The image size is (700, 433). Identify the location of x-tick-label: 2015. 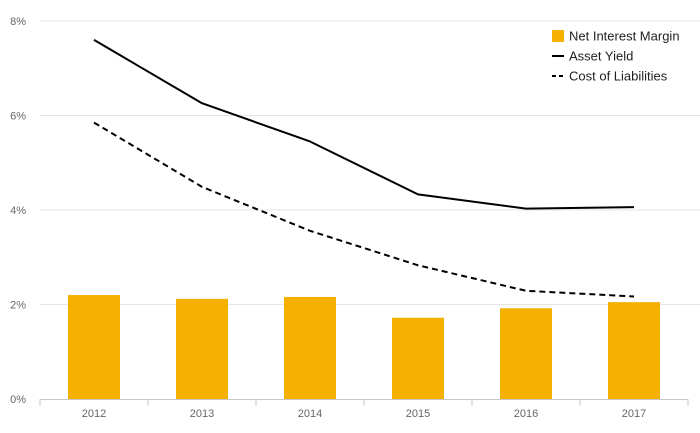
(418, 414).